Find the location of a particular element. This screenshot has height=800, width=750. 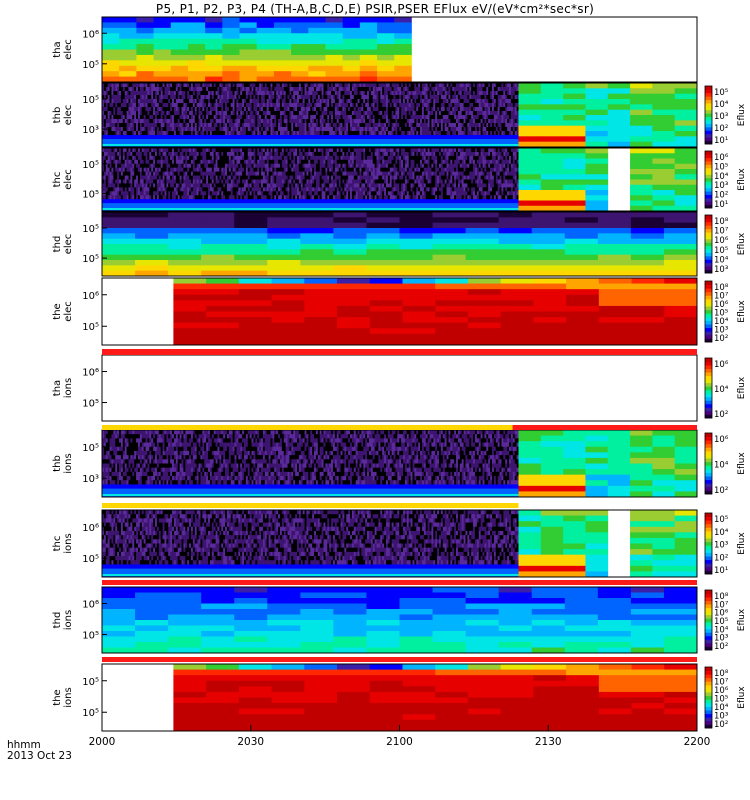

thb-elec-block-cell is located at coordinates (597, 123).